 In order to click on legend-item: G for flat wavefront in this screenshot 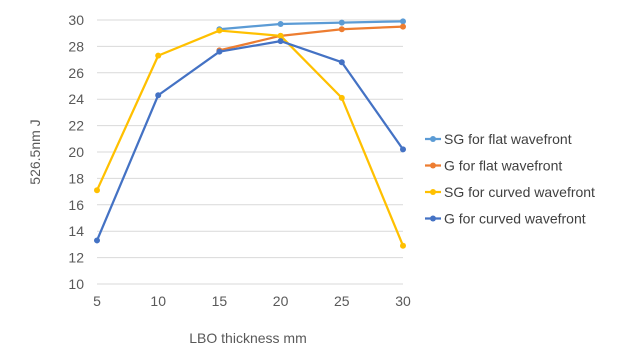, I will do `click(493, 166)`.